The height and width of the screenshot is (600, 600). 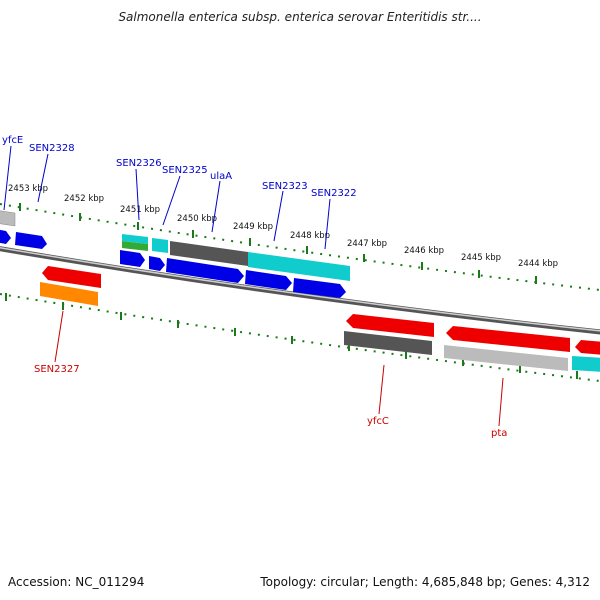 I want to click on upper-ruler-ticks, so click(x=278, y=243).